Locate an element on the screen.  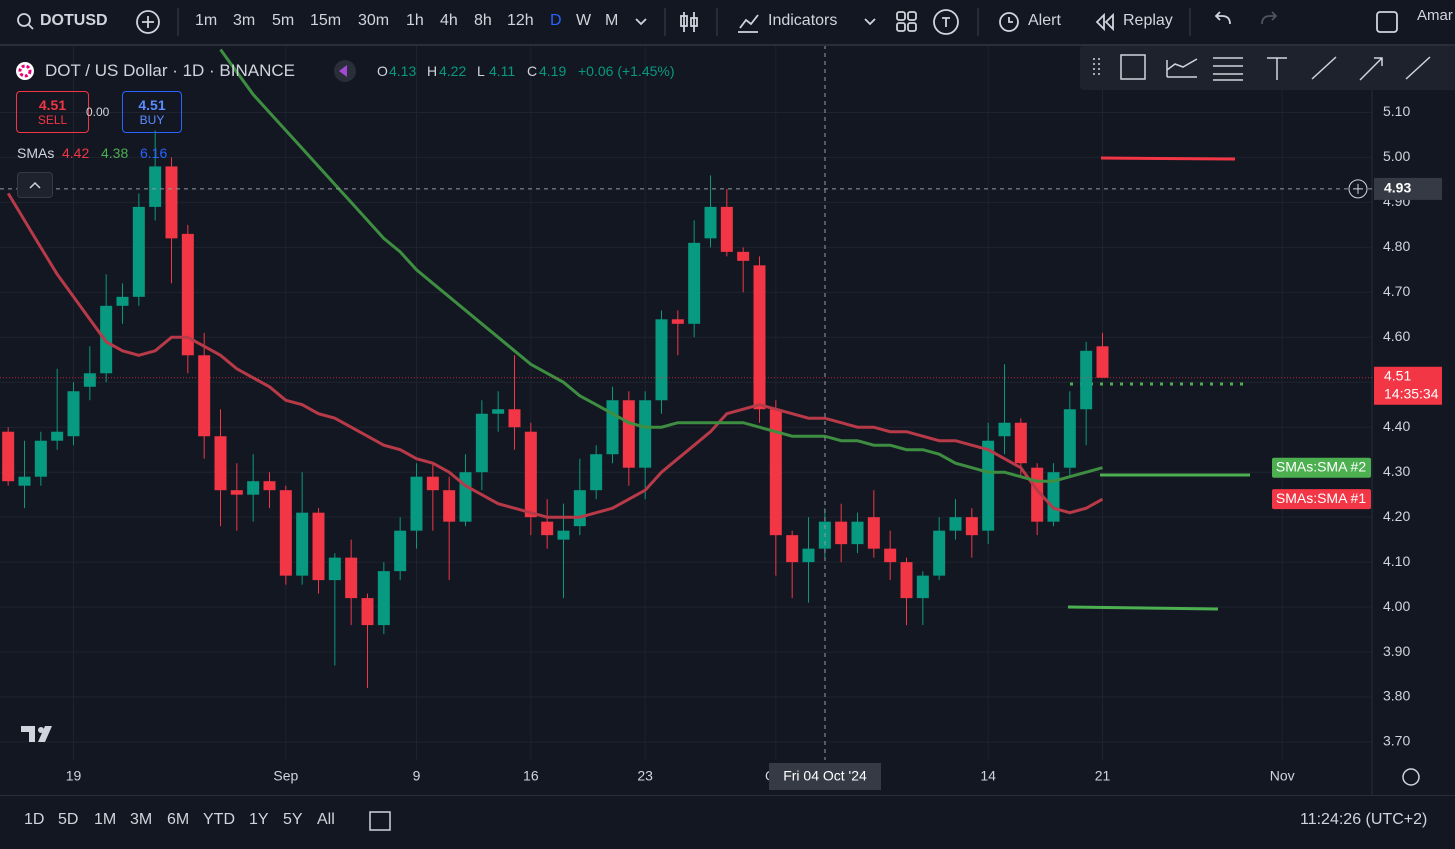
interval: D is located at coordinates (556, 20).